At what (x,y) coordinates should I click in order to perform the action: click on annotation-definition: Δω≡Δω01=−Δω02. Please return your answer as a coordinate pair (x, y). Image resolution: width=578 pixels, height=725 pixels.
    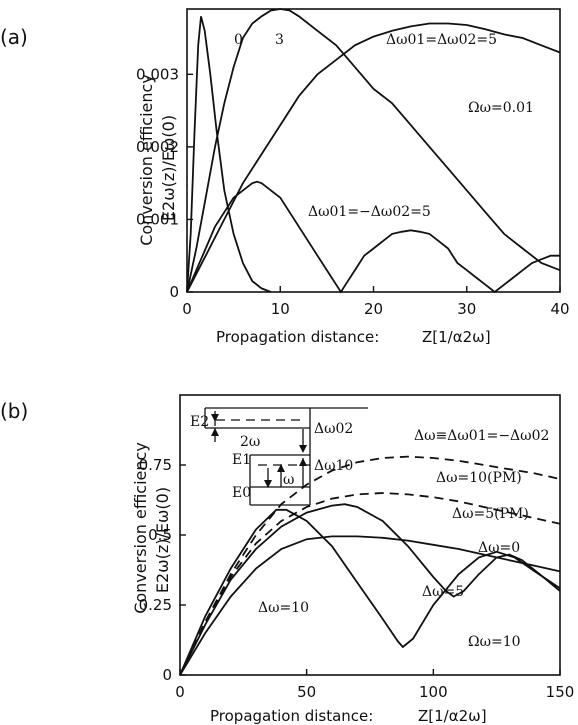
    Looking at the image, I should click on (481, 436).